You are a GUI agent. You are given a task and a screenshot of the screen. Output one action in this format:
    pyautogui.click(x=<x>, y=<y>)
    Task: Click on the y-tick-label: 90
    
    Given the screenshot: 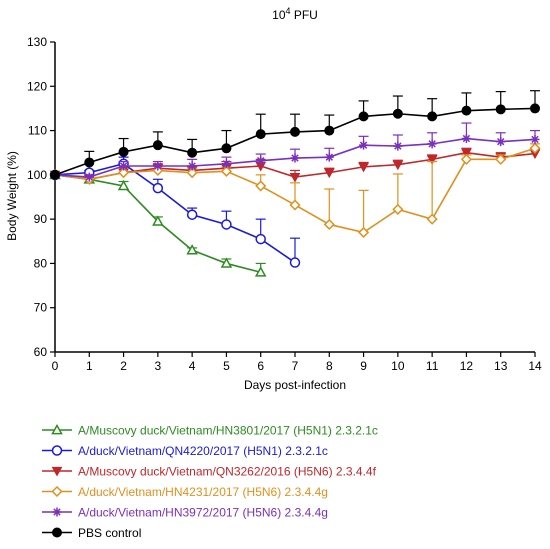 What is the action you would take?
    pyautogui.click(x=41, y=219)
    